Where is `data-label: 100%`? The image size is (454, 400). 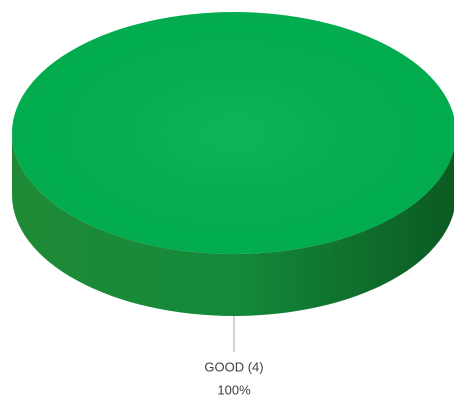 data-label: 100% is located at coordinates (234, 389).